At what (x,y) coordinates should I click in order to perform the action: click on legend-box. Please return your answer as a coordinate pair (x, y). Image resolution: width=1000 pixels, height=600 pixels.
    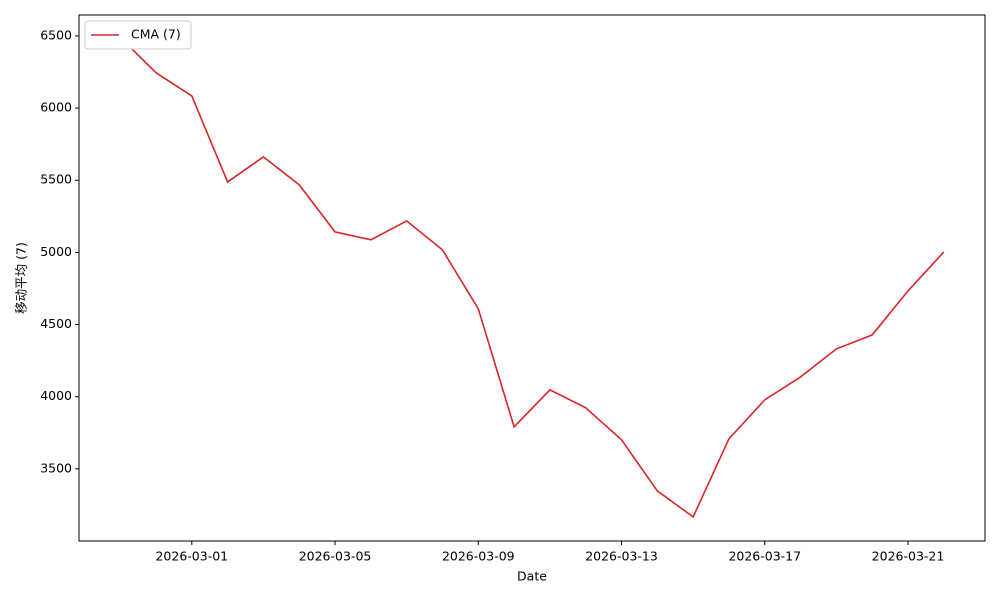
    Looking at the image, I should click on (138, 35).